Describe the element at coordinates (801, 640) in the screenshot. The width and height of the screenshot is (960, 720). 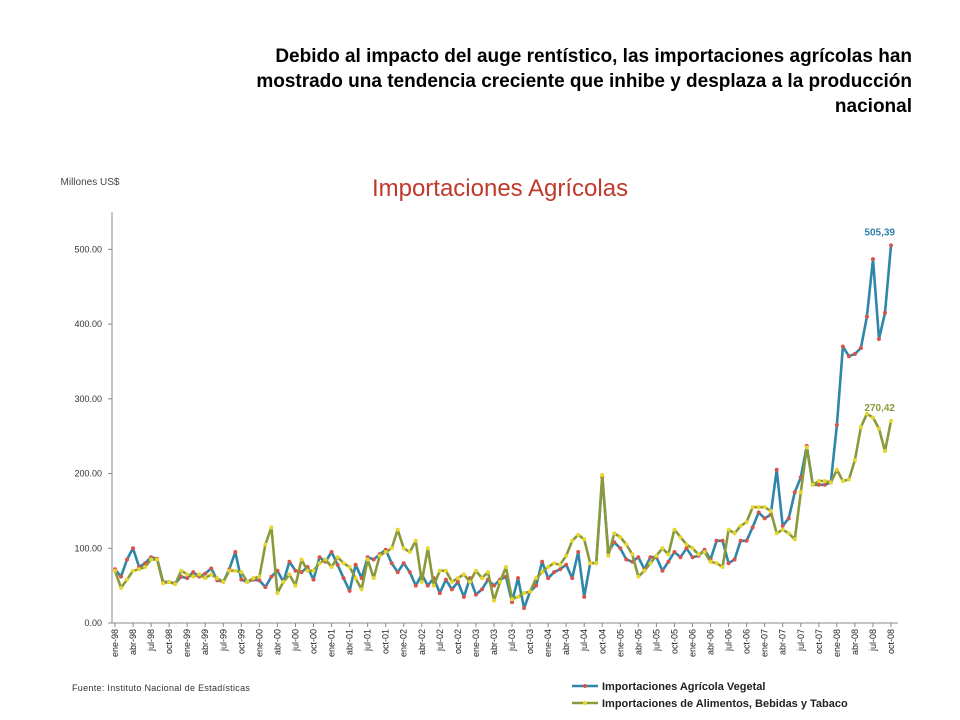
I see `x-tick-label: jul-07` at that location.